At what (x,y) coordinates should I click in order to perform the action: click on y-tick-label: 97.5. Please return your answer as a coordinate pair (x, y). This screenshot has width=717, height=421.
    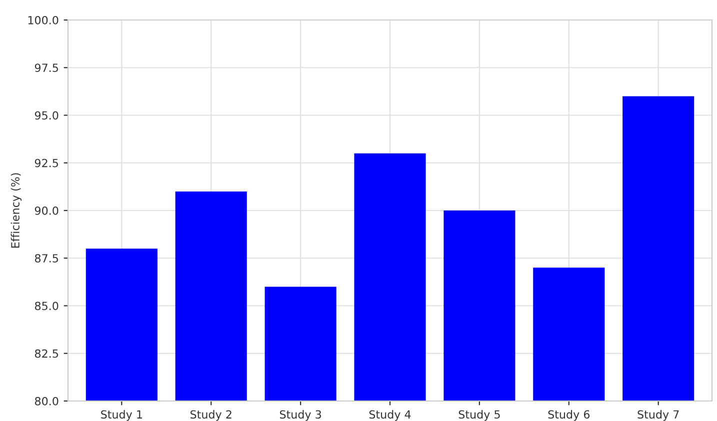
    Looking at the image, I should click on (46, 68).